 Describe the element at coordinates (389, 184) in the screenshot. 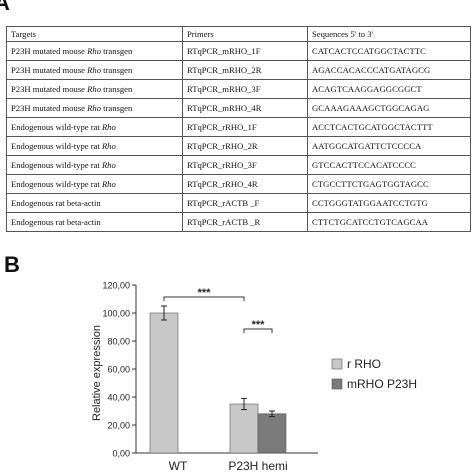

I see `sequence-cell: CTGCCTTCTGAGTGGTAGCC` at that location.